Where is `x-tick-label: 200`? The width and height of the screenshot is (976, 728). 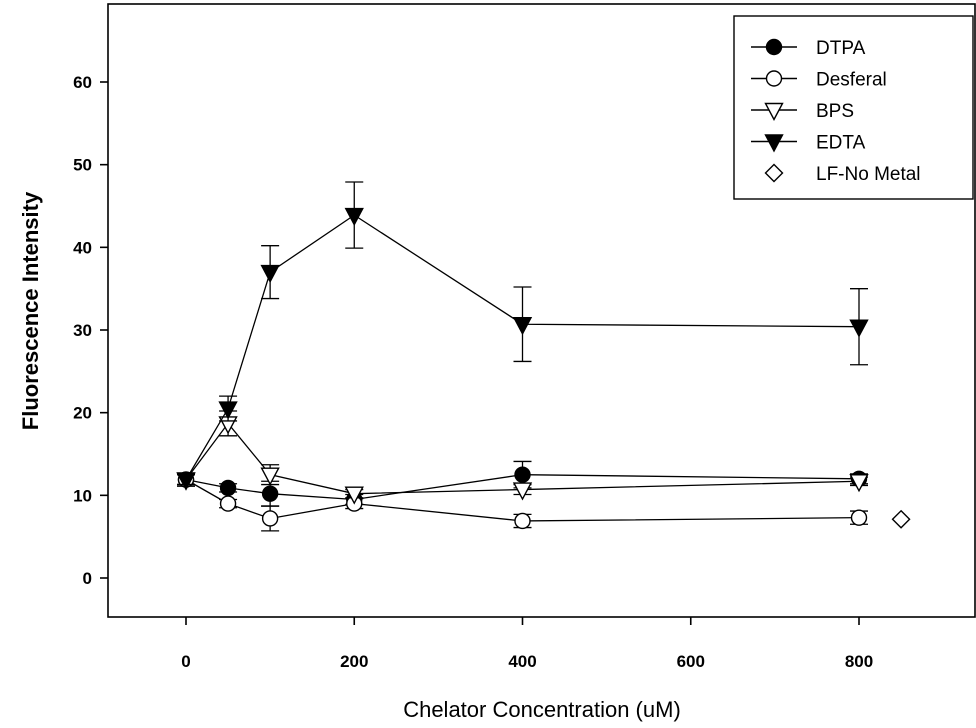 x-tick-label: 200 is located at coordinates (354, 661).